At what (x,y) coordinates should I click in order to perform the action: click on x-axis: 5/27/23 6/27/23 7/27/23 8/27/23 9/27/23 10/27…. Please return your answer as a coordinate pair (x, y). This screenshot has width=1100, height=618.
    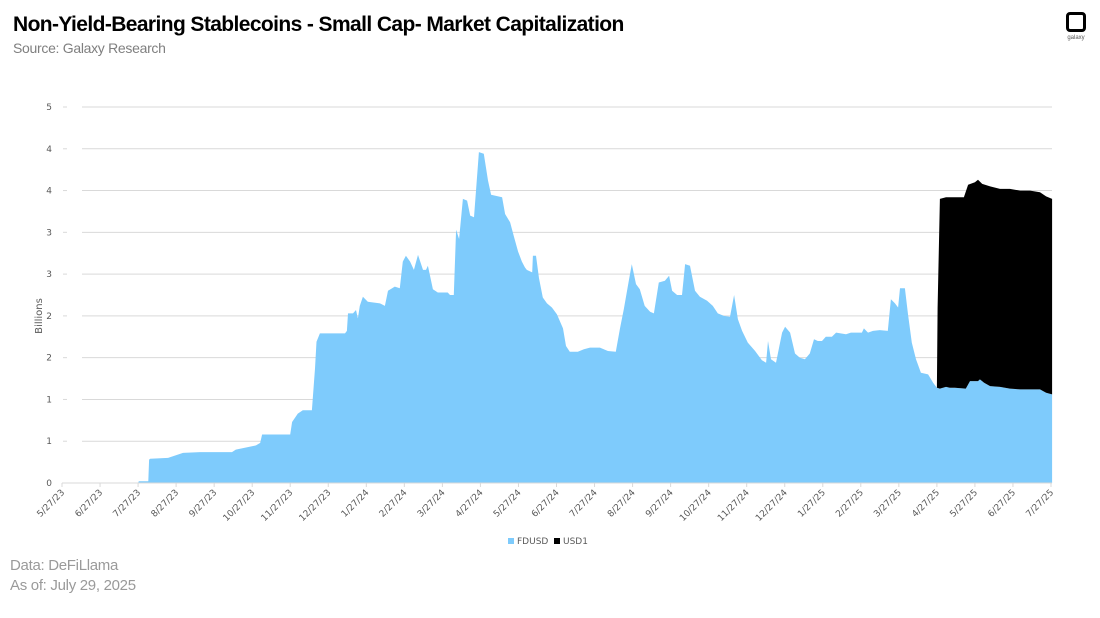
    Looking at the image, I should click on (546, 503).